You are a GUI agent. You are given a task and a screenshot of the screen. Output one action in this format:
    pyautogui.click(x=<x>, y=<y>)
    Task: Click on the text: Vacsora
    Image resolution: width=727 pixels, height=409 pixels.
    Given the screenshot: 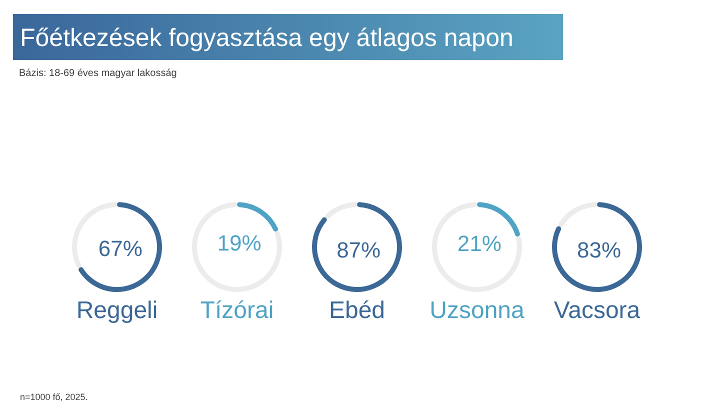 What is the action you would take?
    pyautogui.click(x=597, y=310)
    